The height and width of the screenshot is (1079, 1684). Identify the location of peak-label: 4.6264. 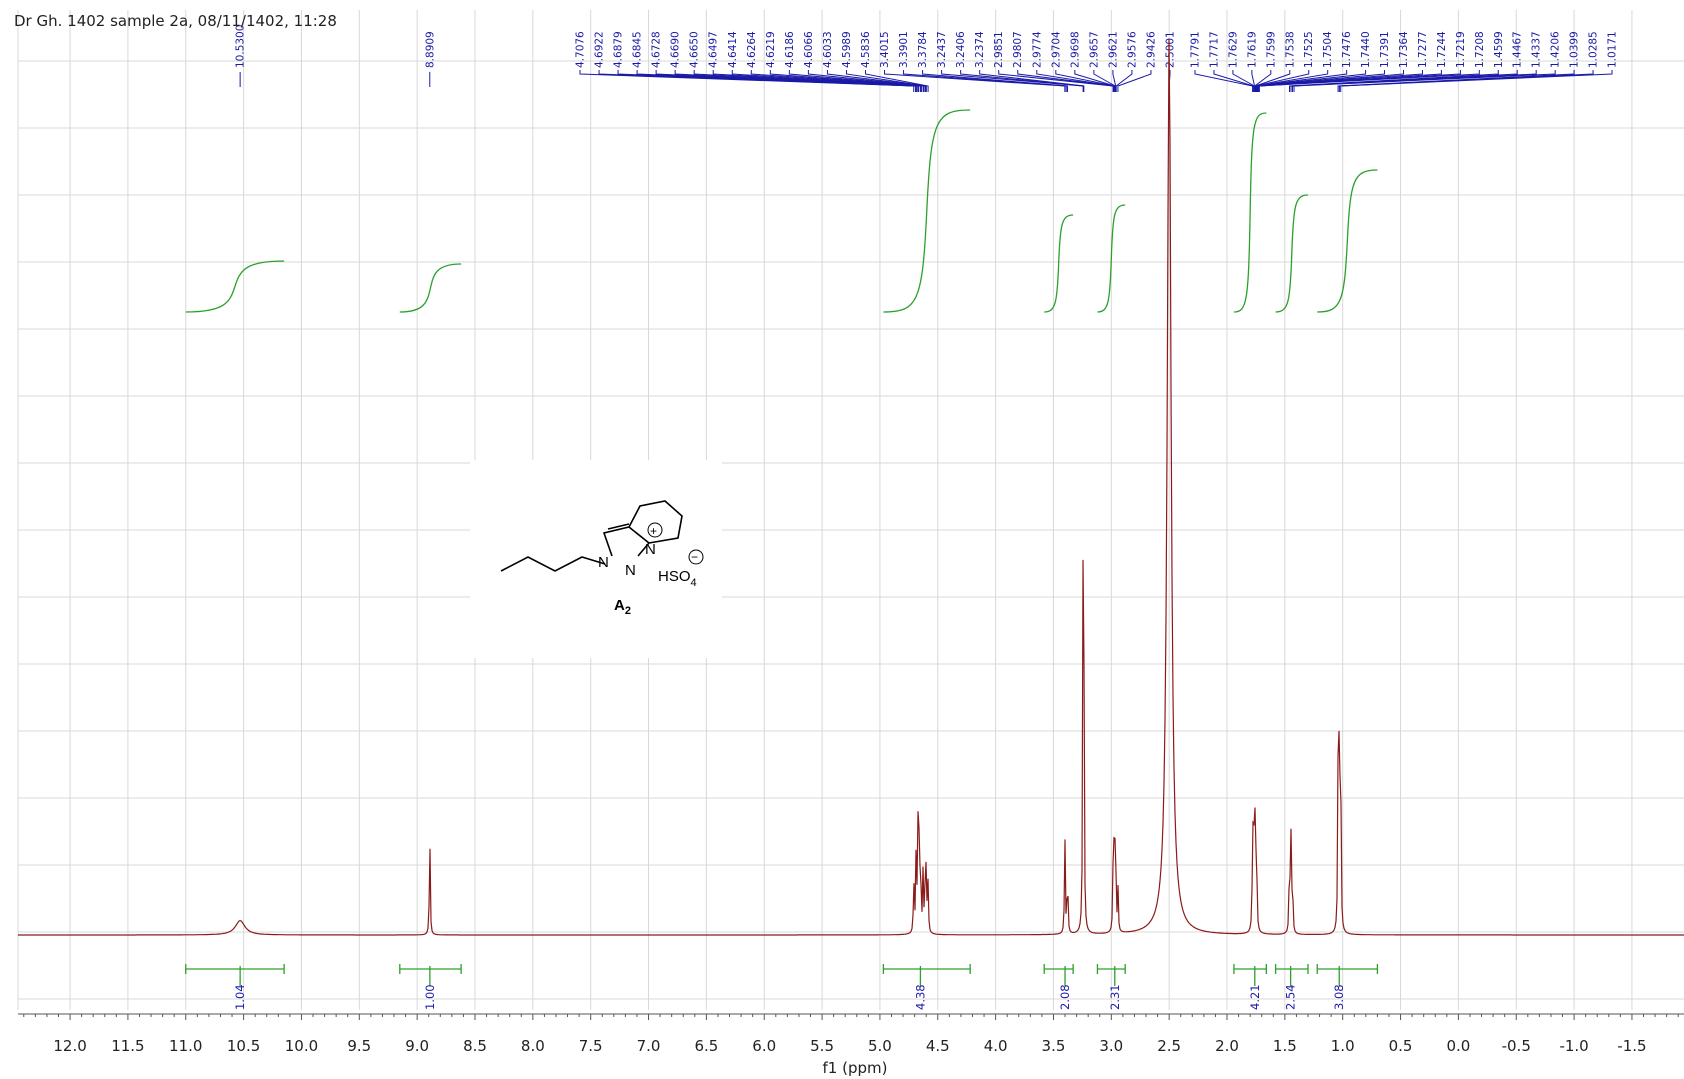
(752, 49).